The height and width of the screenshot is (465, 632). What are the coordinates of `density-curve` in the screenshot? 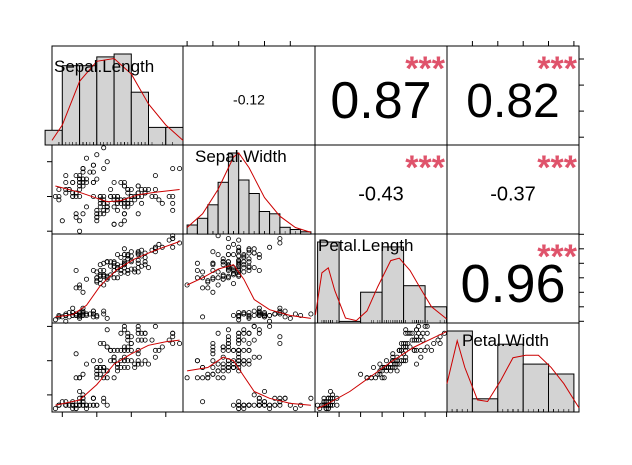 It's located at (380, 289).